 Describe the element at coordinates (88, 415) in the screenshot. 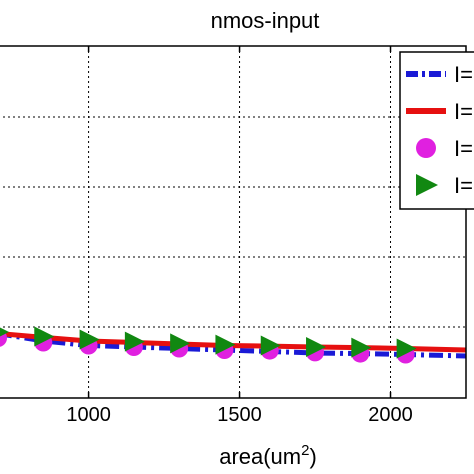

I see `x-tick-label: 1000` at that location.